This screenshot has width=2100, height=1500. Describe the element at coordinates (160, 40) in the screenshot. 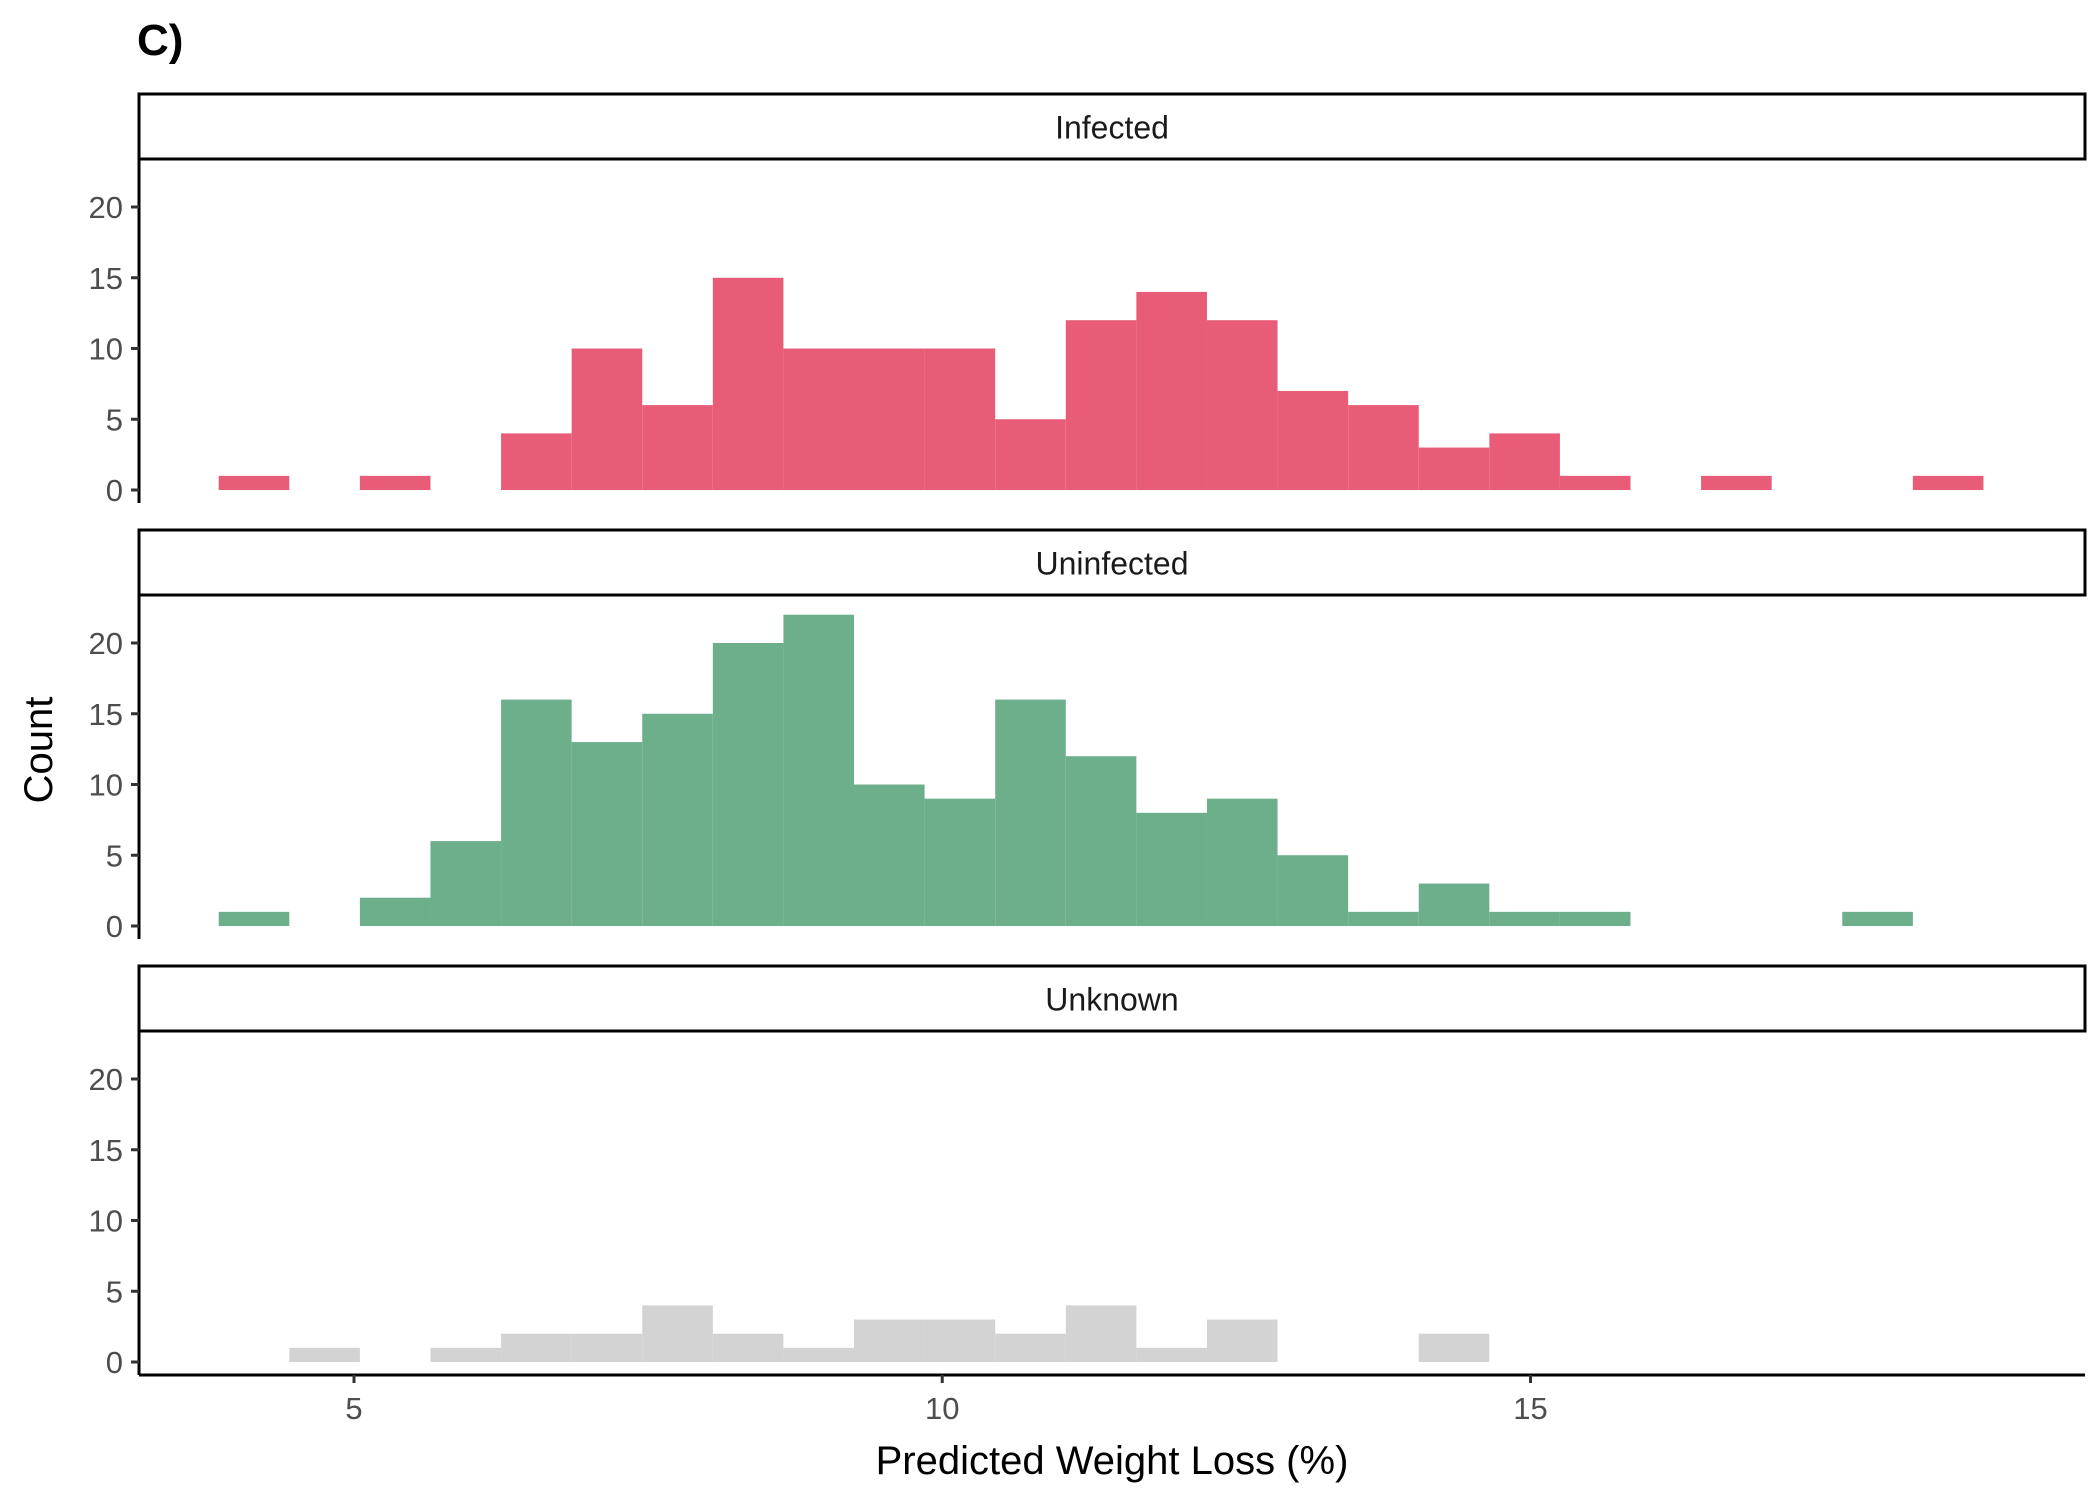

I see `panel-tag: C)` at that location.